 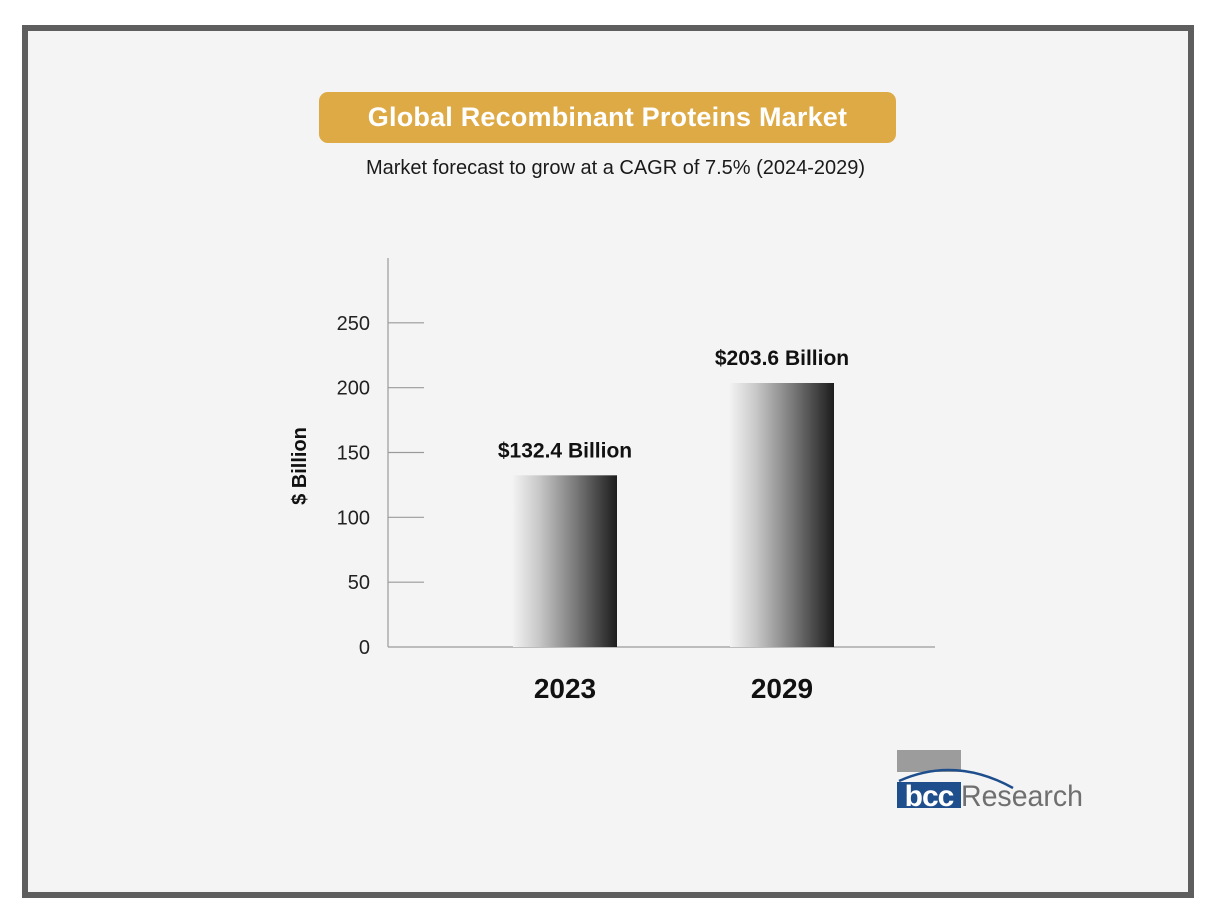 What do you see at coordinates (565, 688) in the screenshot?
I see `x-tick-label-2023: 2023` at bounding box center [565, 688].